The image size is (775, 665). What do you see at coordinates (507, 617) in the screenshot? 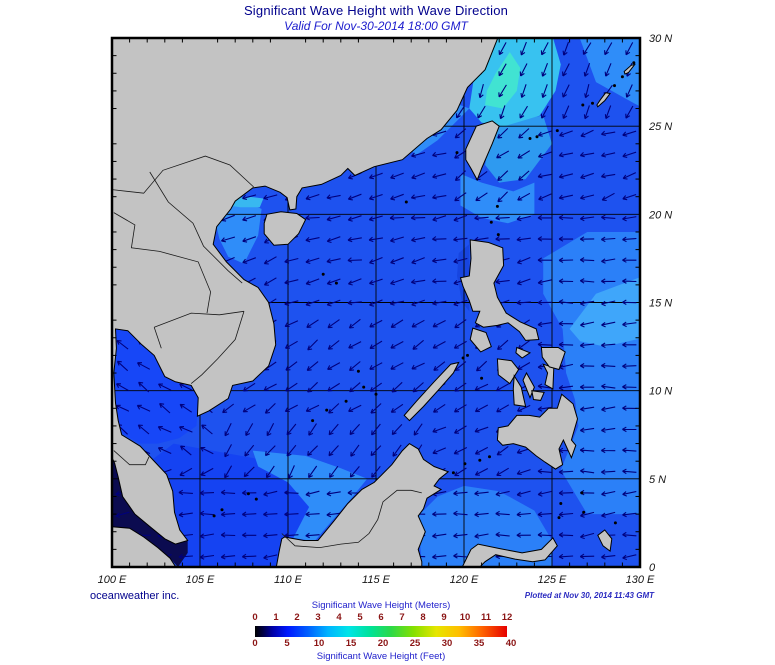
I see `meters-tick: 12` at bounding box center [507, 617].